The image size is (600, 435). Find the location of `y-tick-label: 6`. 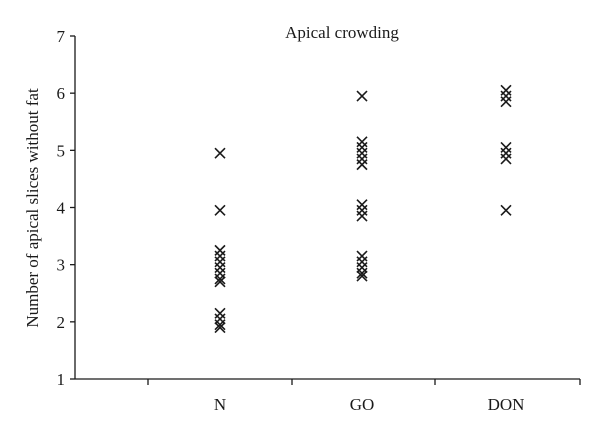

y-tick-label: 6 is located at coordinates (61, 93).